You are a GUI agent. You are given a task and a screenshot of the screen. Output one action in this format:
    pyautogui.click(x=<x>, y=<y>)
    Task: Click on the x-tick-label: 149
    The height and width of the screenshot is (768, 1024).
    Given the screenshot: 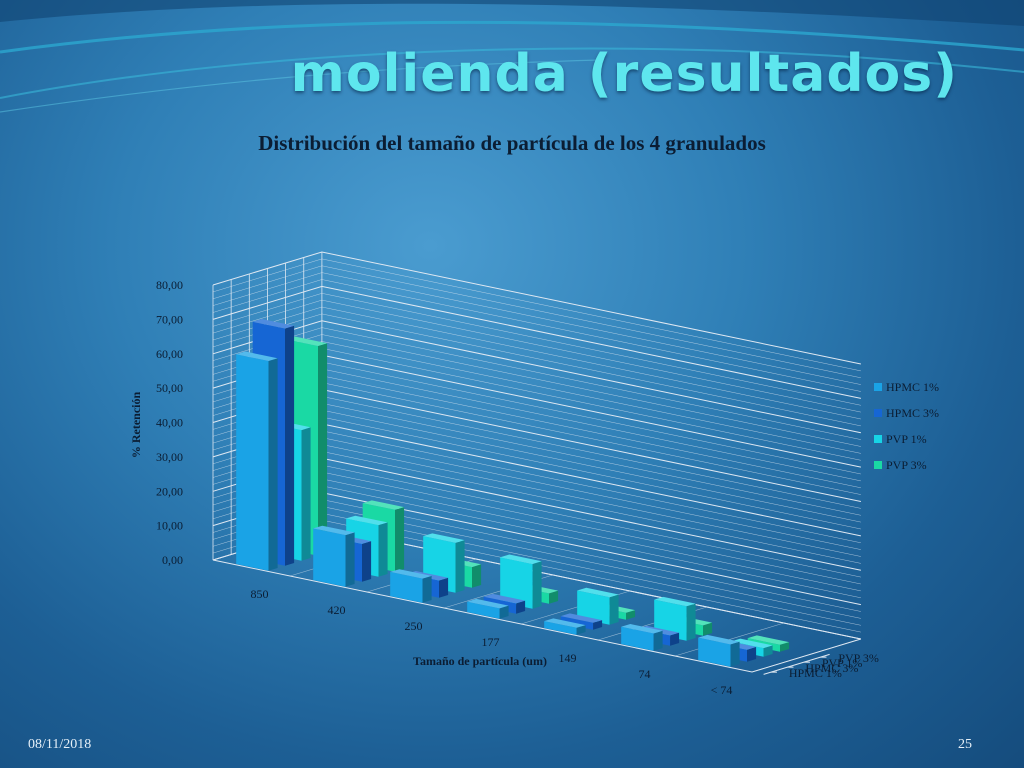 What is the action you would take?
    pyautogui.click(x=568, y=658)
    